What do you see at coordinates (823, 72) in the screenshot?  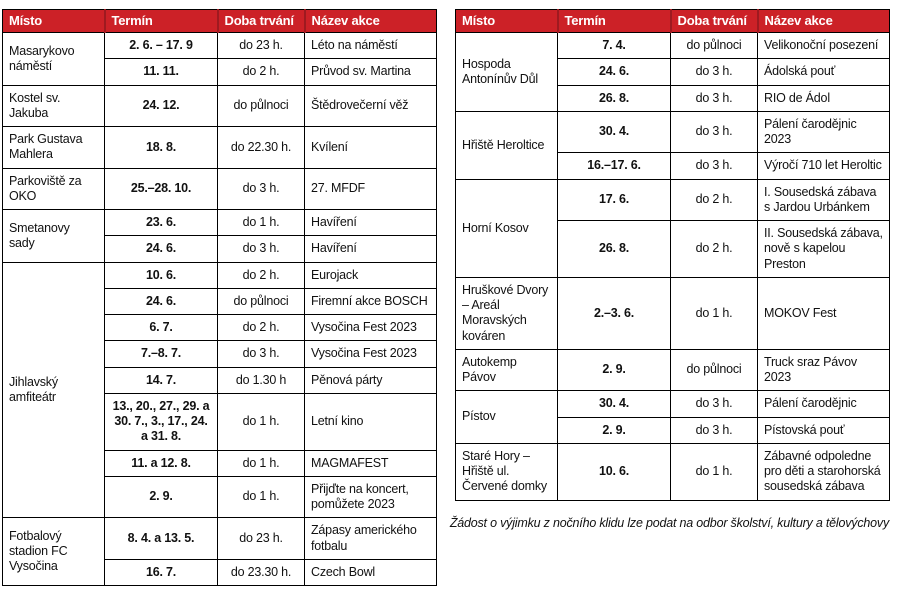 I see `event-name-cell: Ádolská pouť` at bounding box center [823, 72].